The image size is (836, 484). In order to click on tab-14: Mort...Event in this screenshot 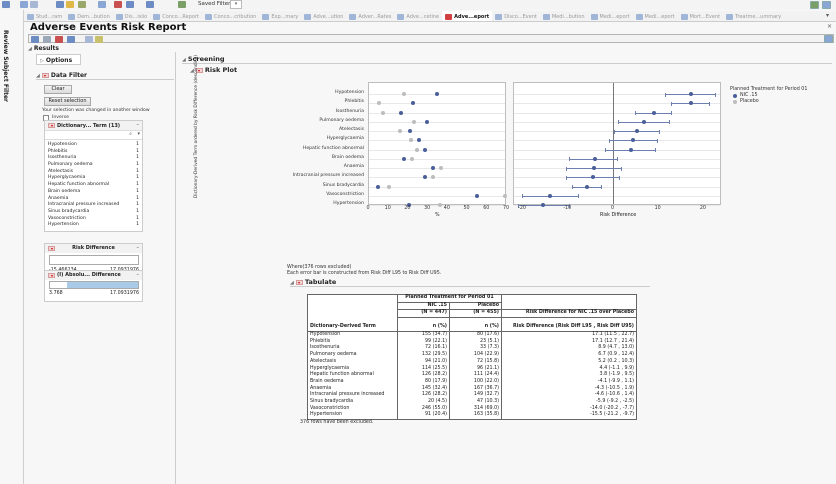, I will do `click(700, 16)`.